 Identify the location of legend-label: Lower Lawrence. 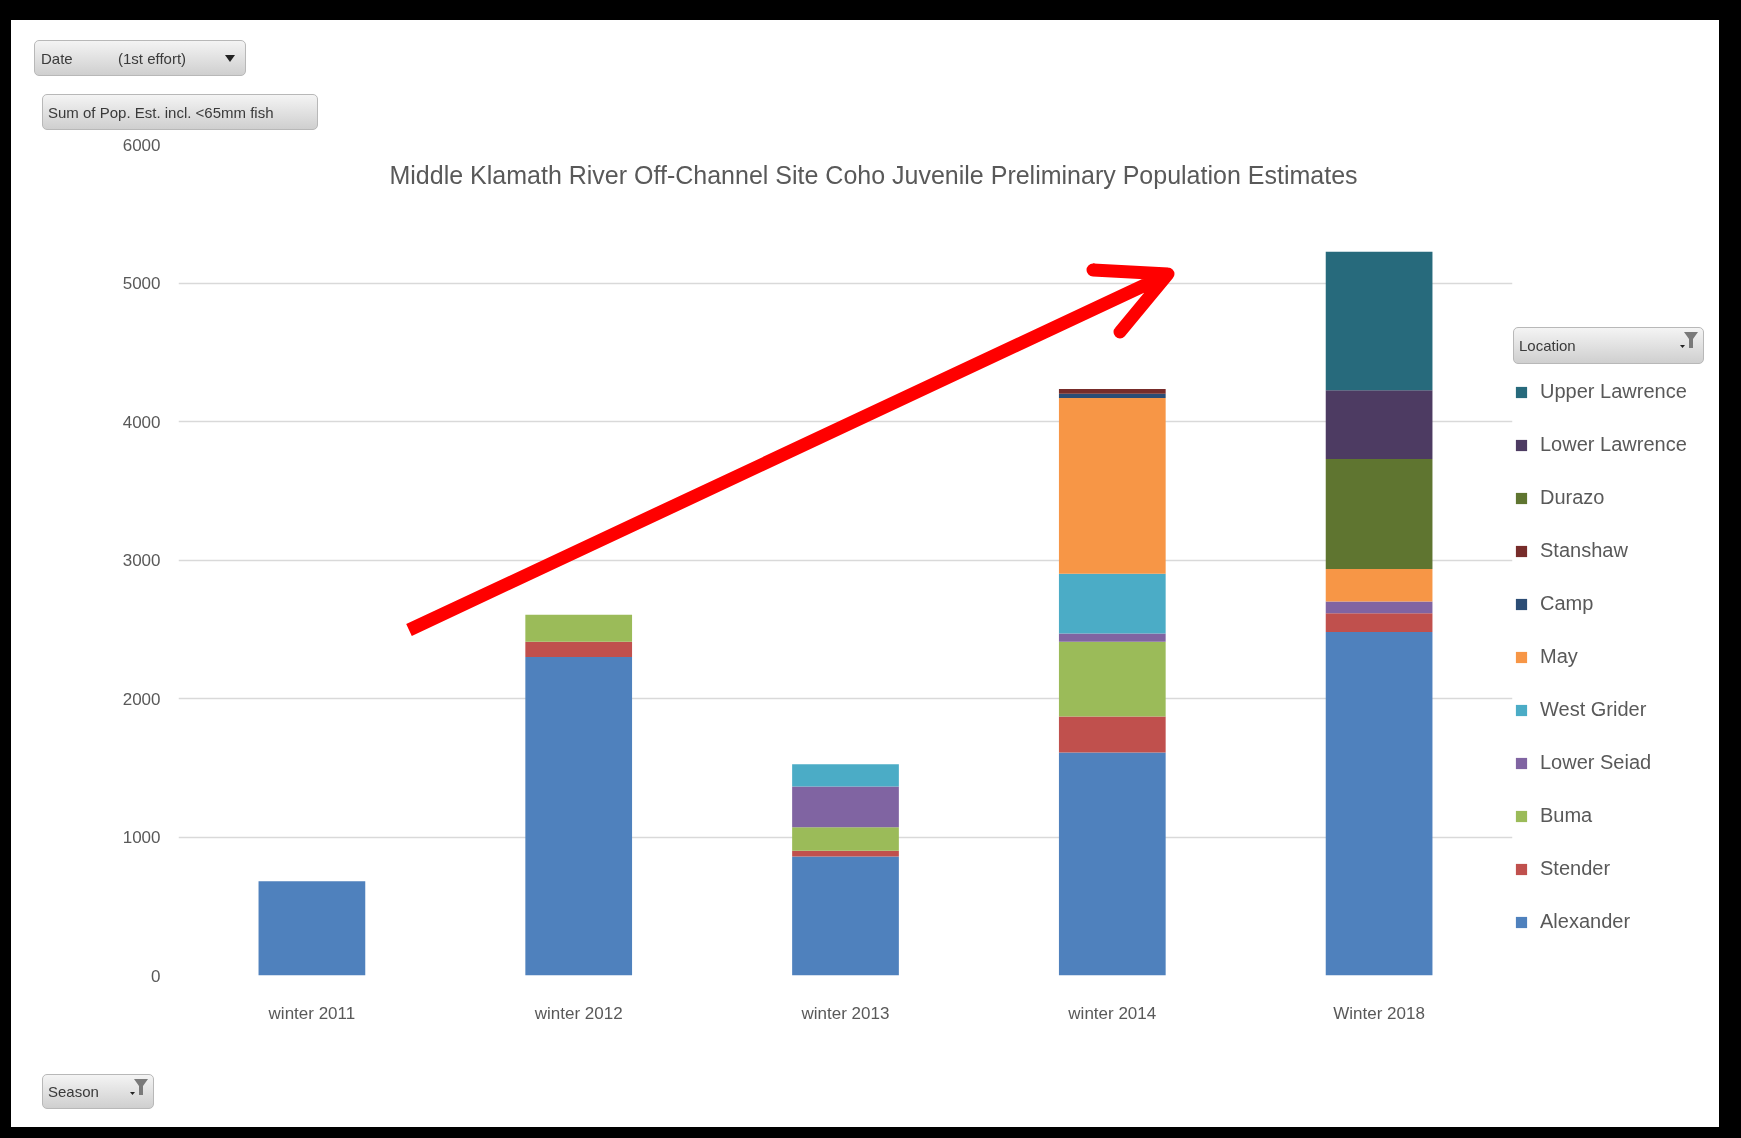
(1613, 444).